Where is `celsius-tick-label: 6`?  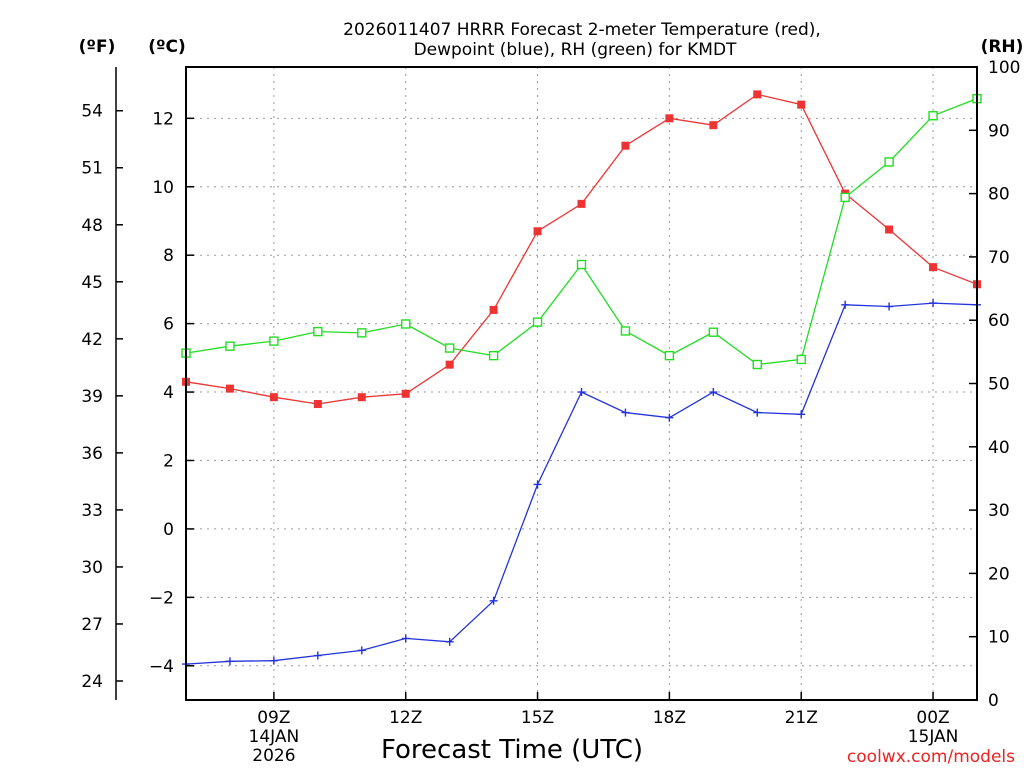 celsius-tick-label: 6 is located at coordinates (168, 325).